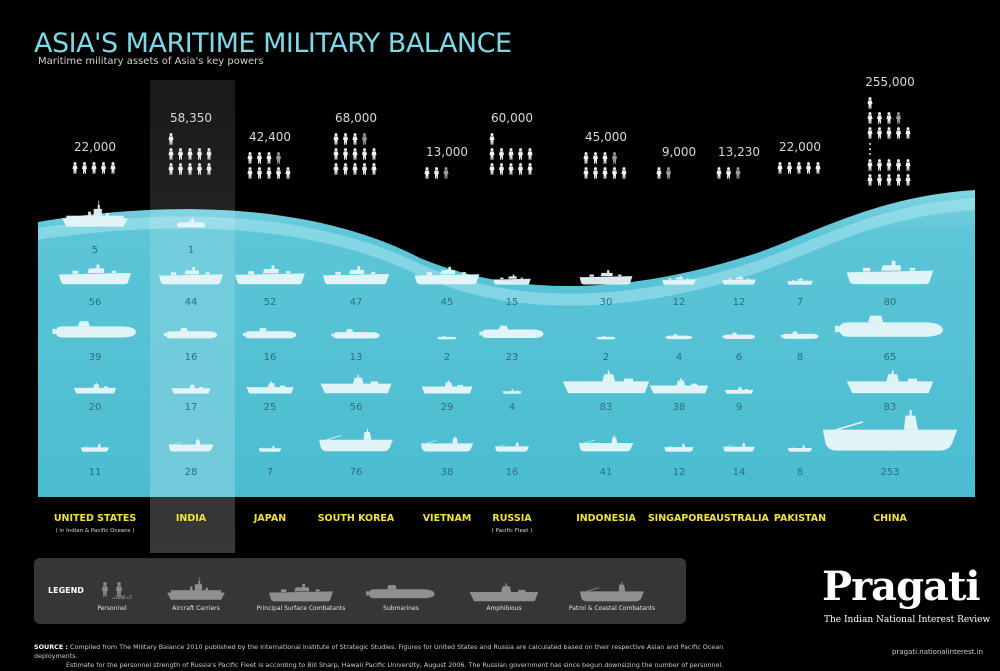 Image resolution: width=1000 pixels, height=671 pixels. I want to click on amphibious-value-india: 17, so click(191, 407).